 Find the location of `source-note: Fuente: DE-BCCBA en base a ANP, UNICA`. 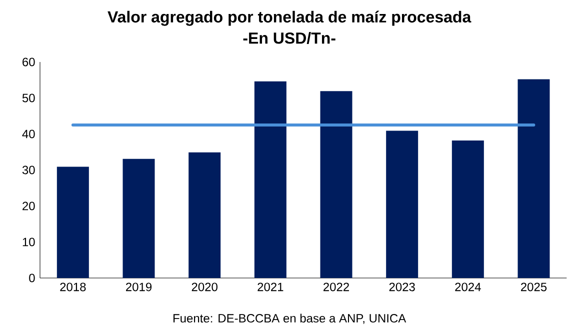

source-note: Fuente: DE-BCCBA en base a ANP, UNICA is located at coordinates (289, 319).